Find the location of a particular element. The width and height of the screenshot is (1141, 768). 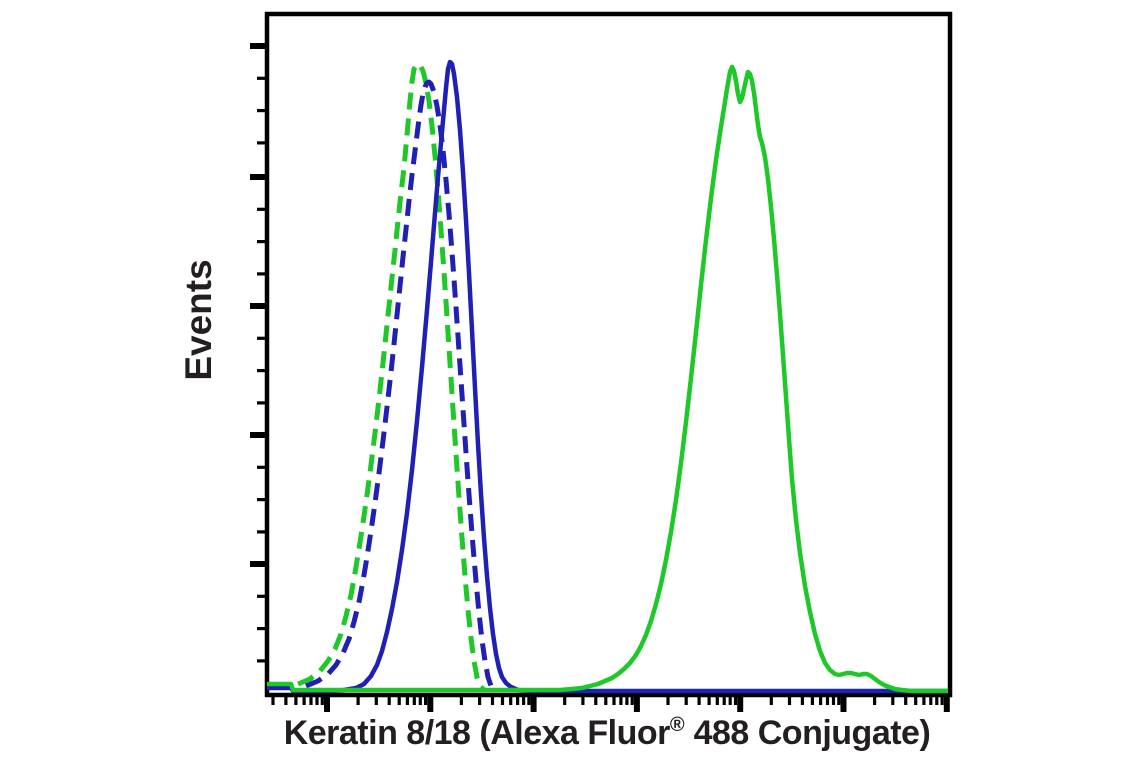

series-green-dashed is located at coordinates (391, 376).